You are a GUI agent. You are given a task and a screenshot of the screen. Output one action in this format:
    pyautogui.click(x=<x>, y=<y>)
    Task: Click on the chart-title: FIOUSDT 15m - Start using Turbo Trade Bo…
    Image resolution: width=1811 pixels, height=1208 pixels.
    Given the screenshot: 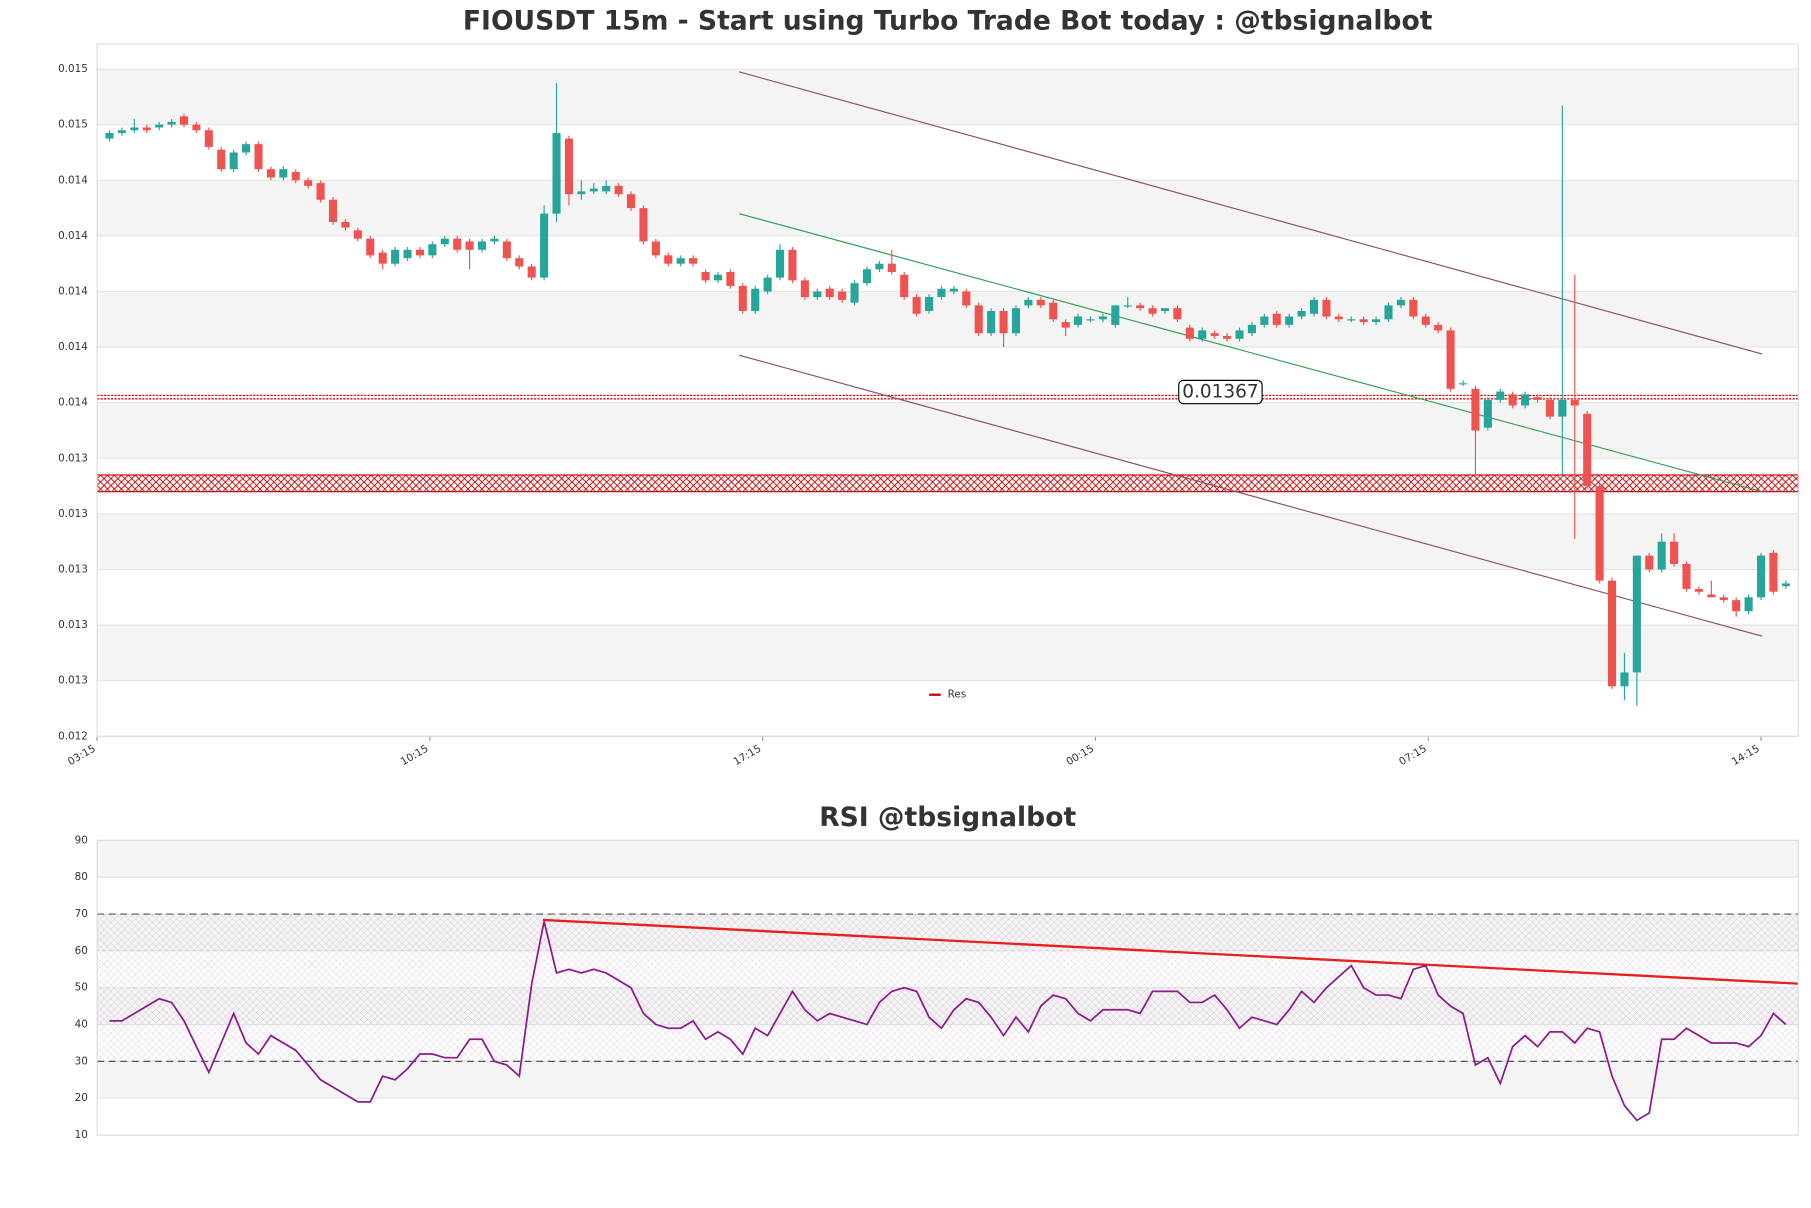 What is the action you would take?
    pyautogui.click(x=948, y=21)
    